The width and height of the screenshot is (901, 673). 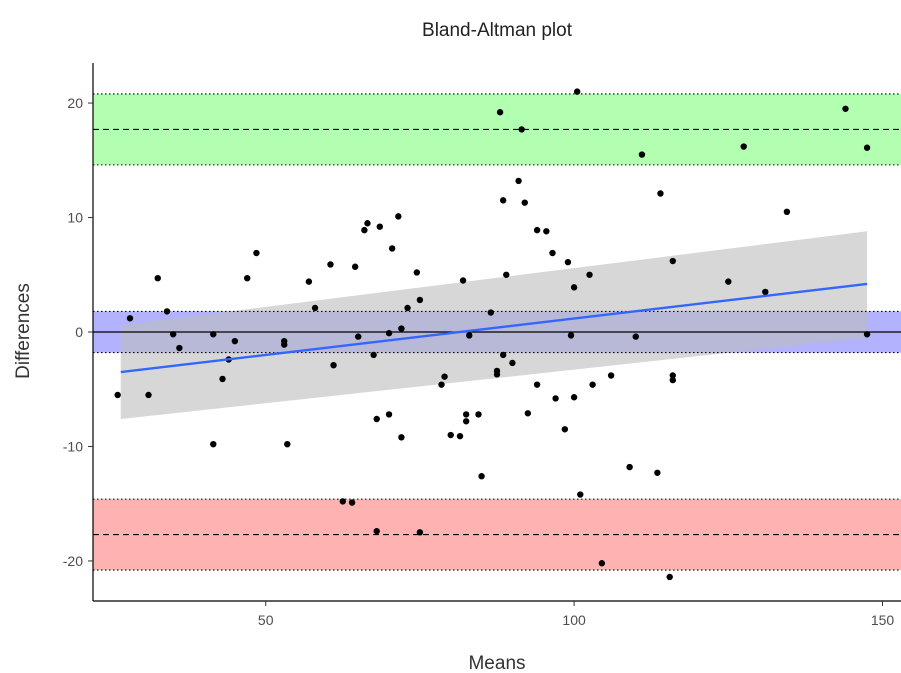 I want to click on y-axis-title: Differences, so click(x=23, y=331).